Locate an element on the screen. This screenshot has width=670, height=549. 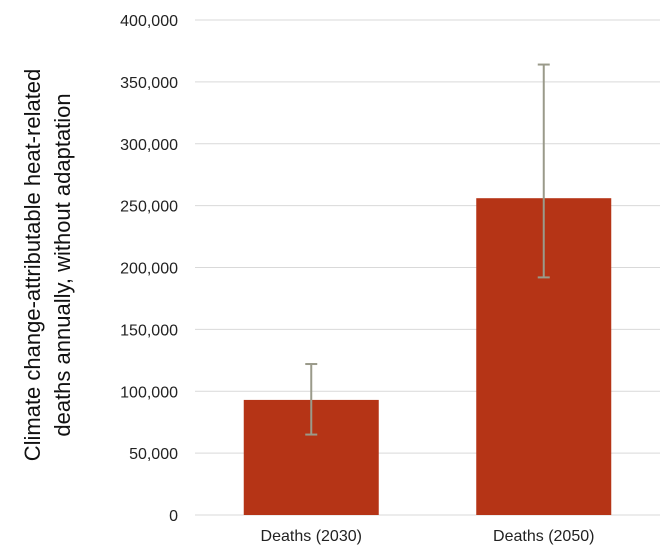
y-tick-label: 50,000 is located at coordinates (153, 454).